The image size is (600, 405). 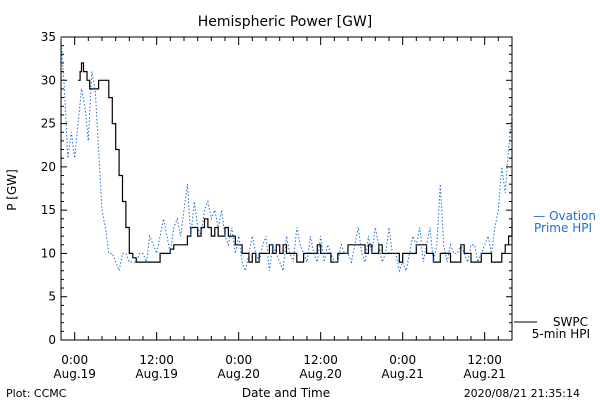 I want to click on legend-ovation-line2: Prime HPI, so click(x=563, y=228).